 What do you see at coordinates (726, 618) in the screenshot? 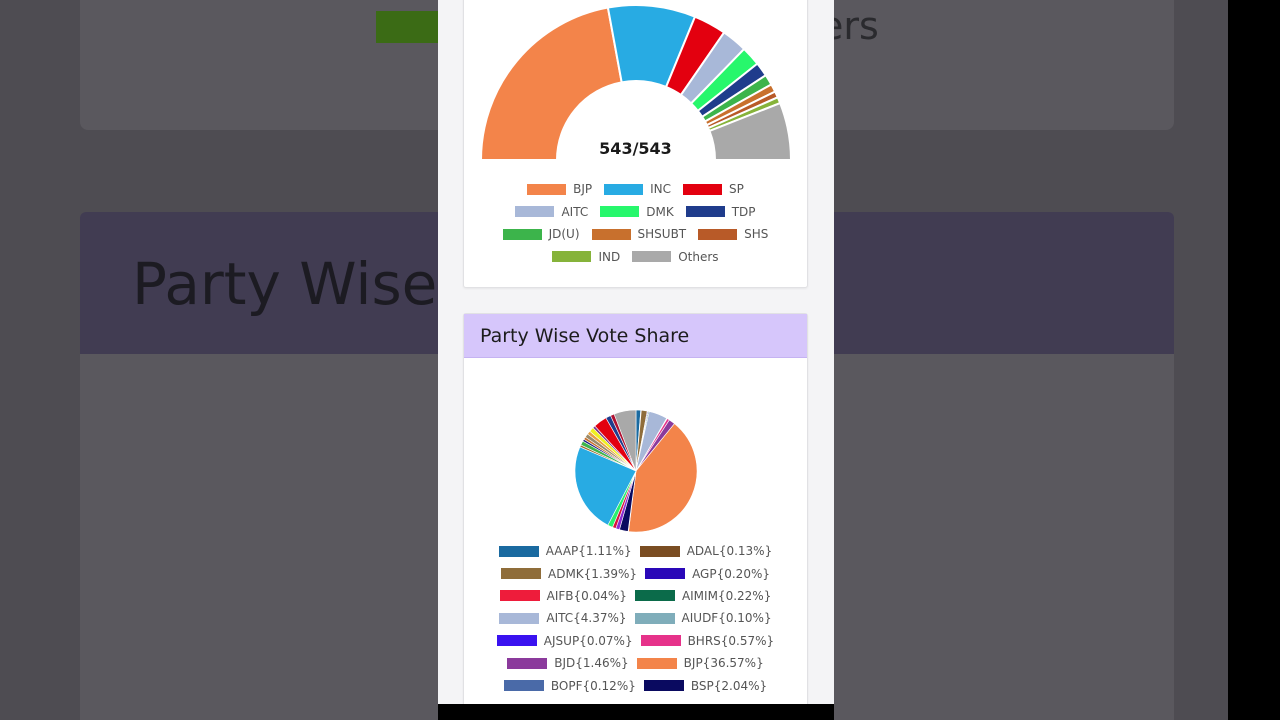
I see `legend-label: AIUDF{0.10%}` at bounding box center [726, 618].